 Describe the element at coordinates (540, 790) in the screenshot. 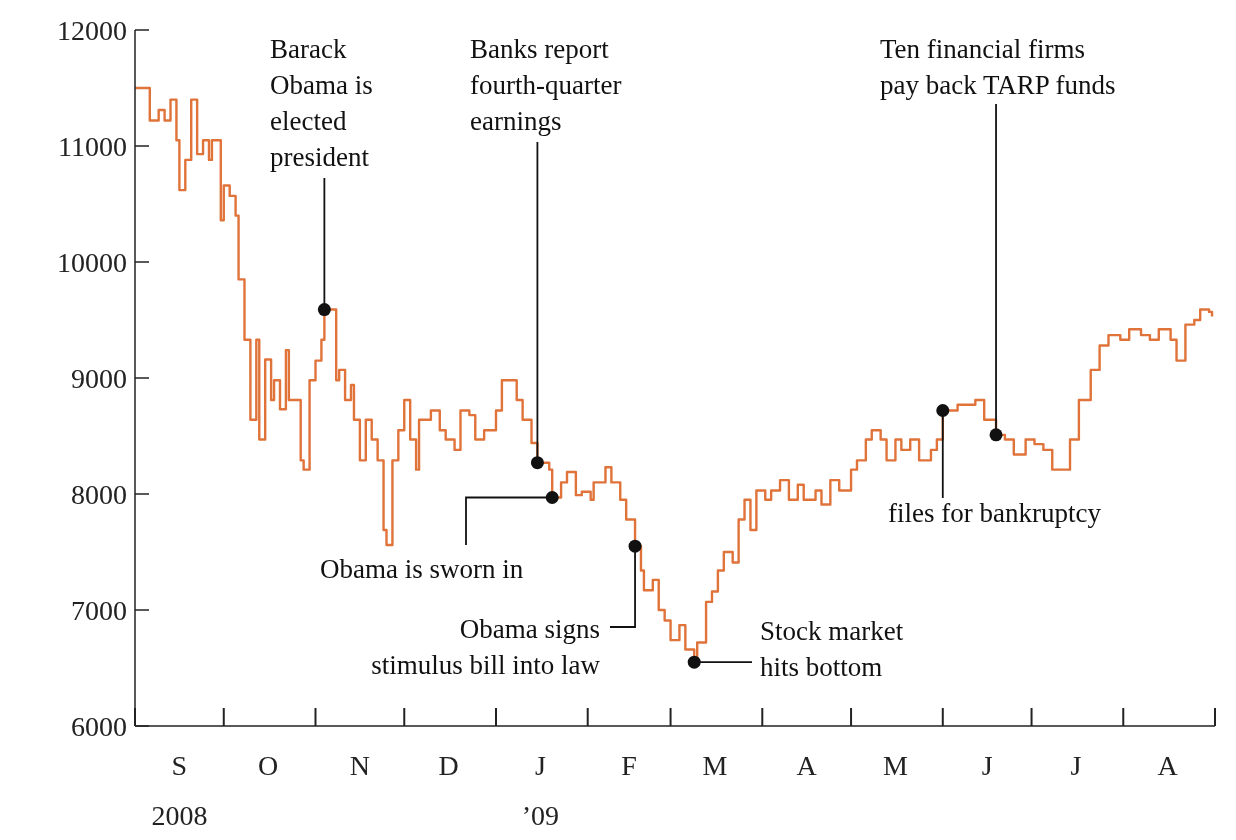

I see `x-tick-label: J ’09` at that location.